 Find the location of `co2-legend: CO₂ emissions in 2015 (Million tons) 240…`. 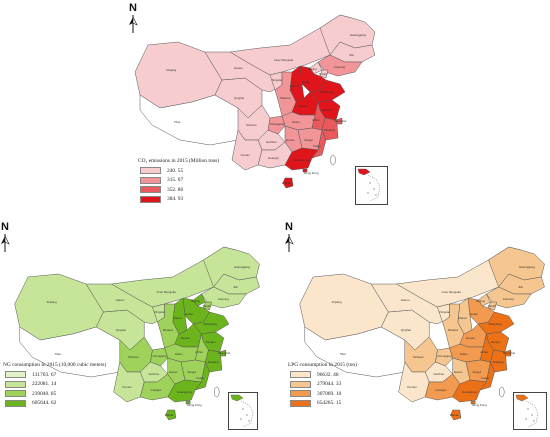

co2-legend: CO₂ emissions in 2015 (Million tons) 240… is located at coordinates (178, 181).